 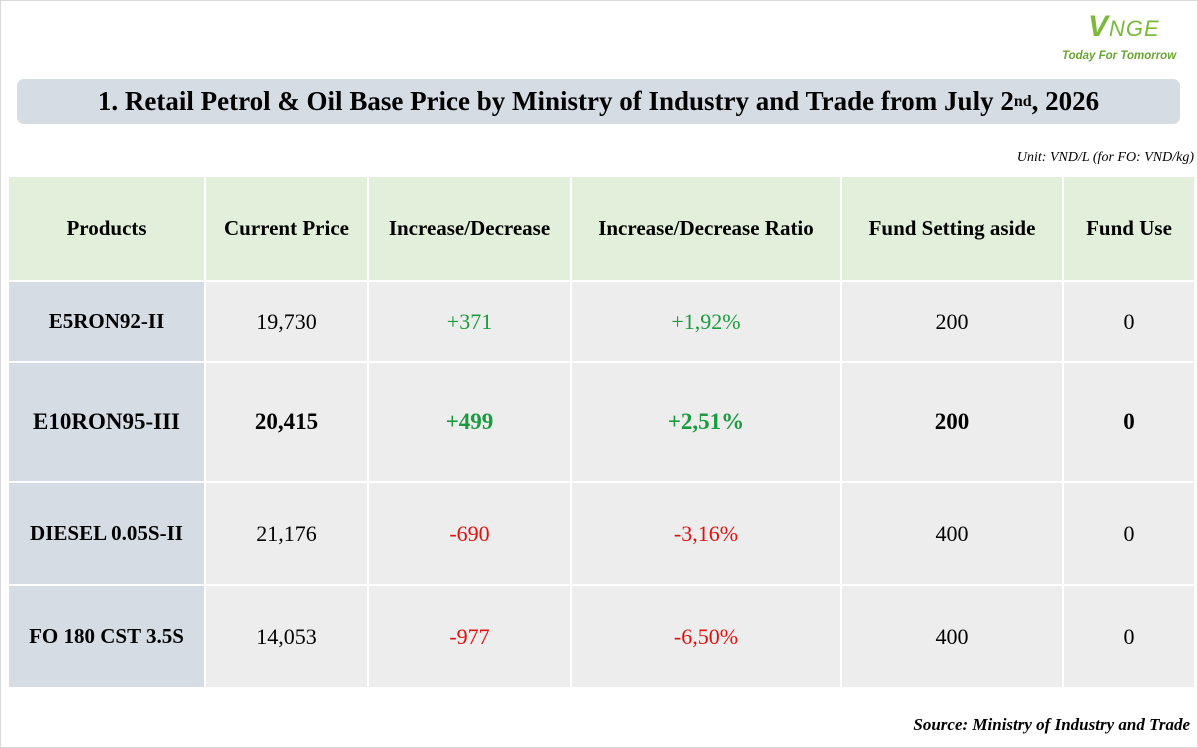 What do you see at coordinates (952, 228) in the screenshot?
I see `header-fund-aside: Fund Setting aside` at bounding box center [952, 228].